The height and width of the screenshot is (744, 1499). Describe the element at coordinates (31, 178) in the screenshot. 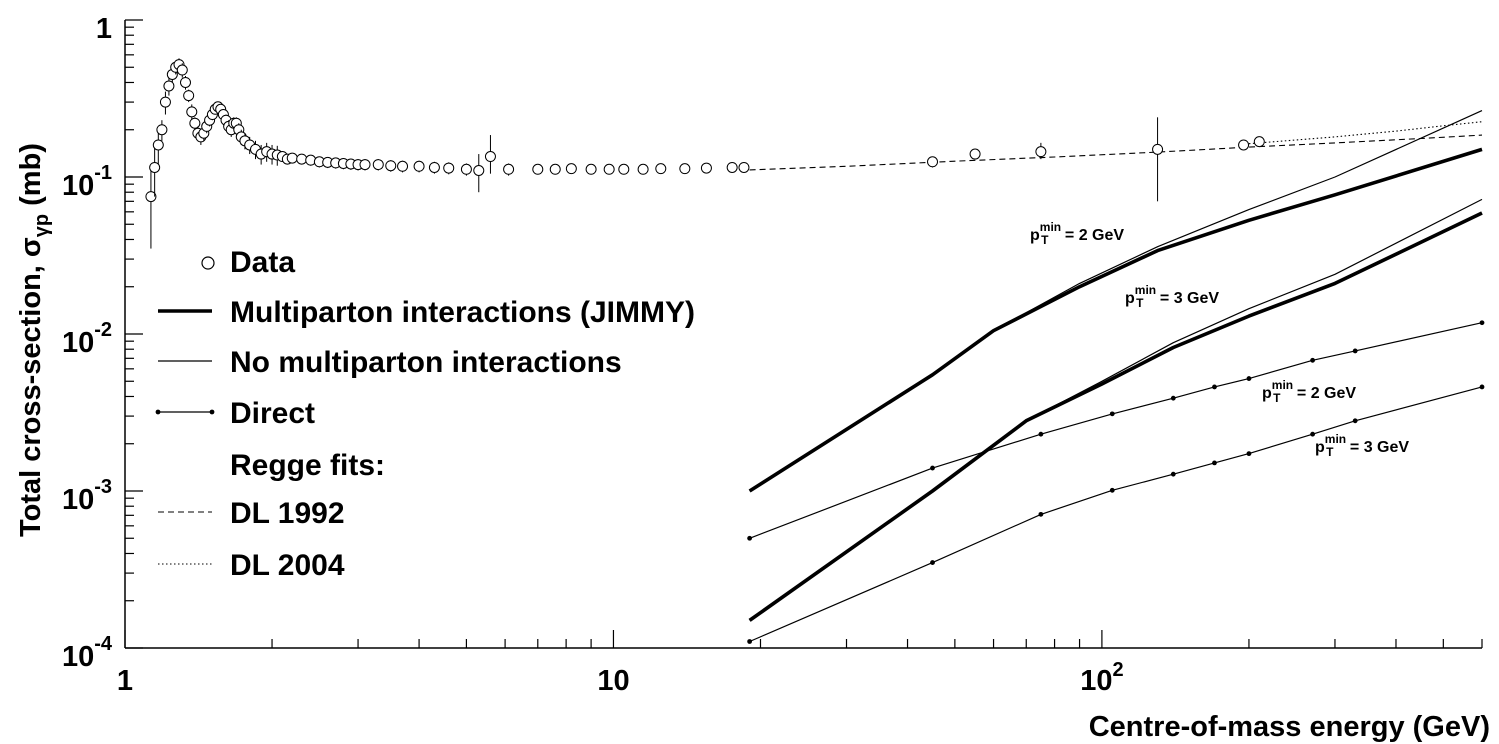

I see `y-axis-title-unit: (mb)` at that location.